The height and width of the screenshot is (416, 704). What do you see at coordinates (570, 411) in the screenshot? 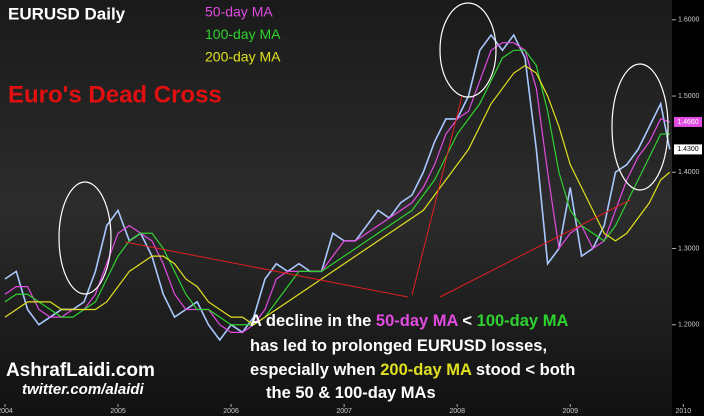
I see `x-tick-label: 2009` at bounding box center [570, 411].